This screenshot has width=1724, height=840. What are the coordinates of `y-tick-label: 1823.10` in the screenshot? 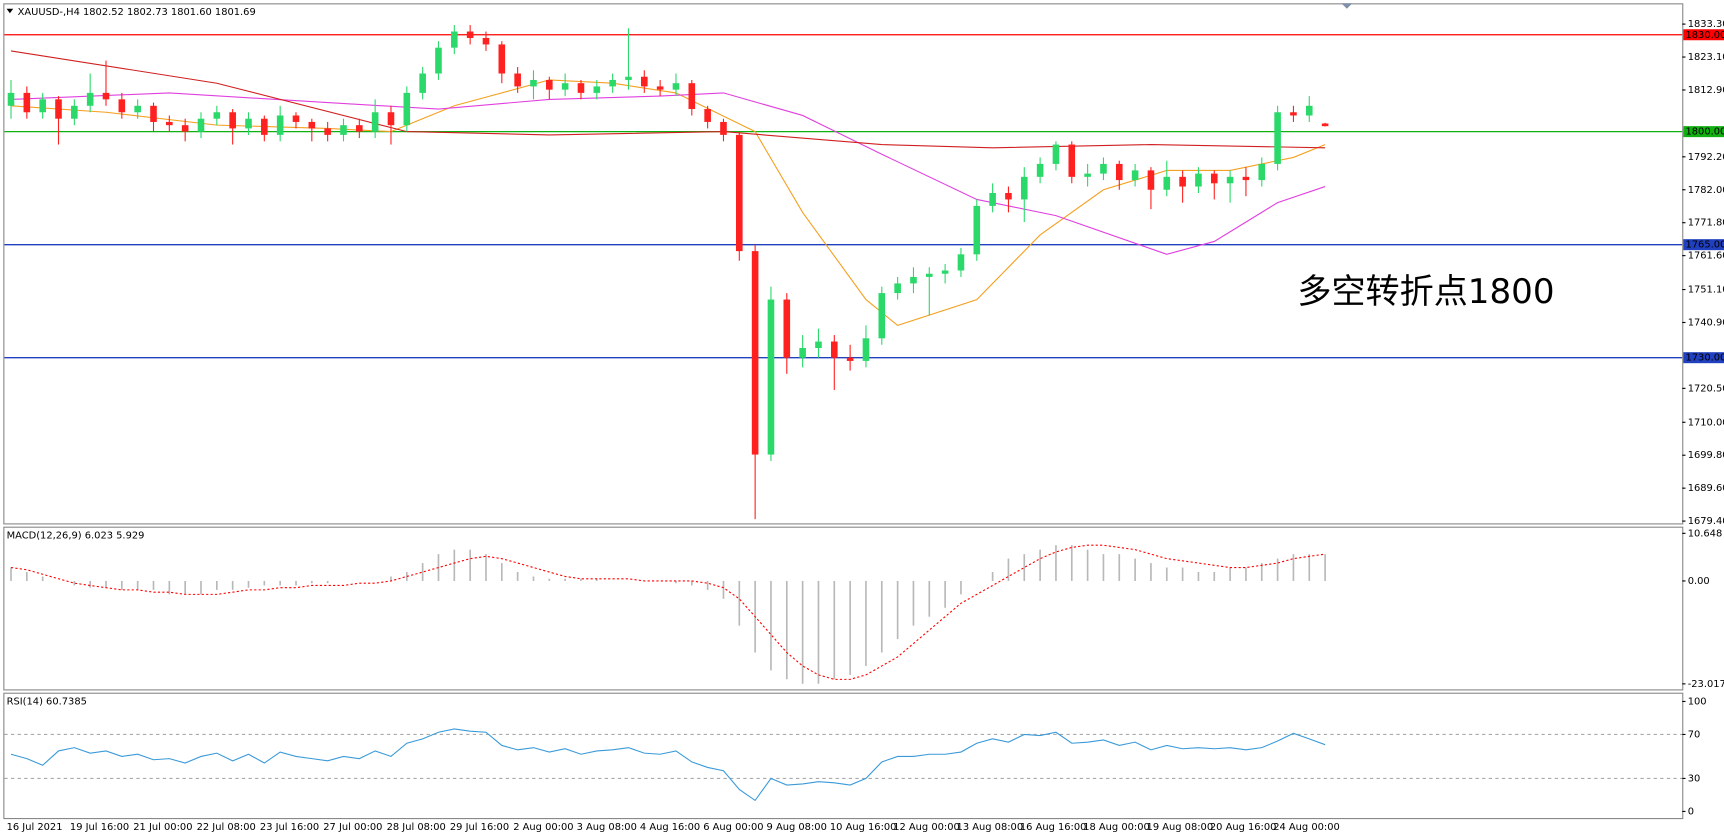 It's located at (1706, 57).